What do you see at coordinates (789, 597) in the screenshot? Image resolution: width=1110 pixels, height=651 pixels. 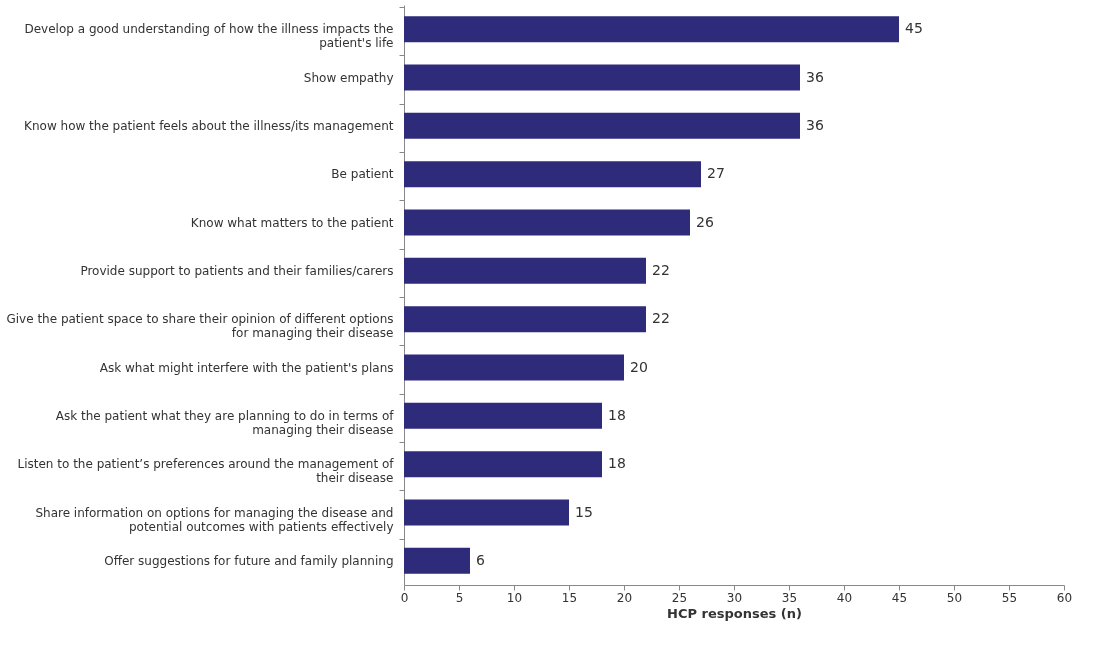 I see `x-tick-label: 35` at bounding box center [789, 597].